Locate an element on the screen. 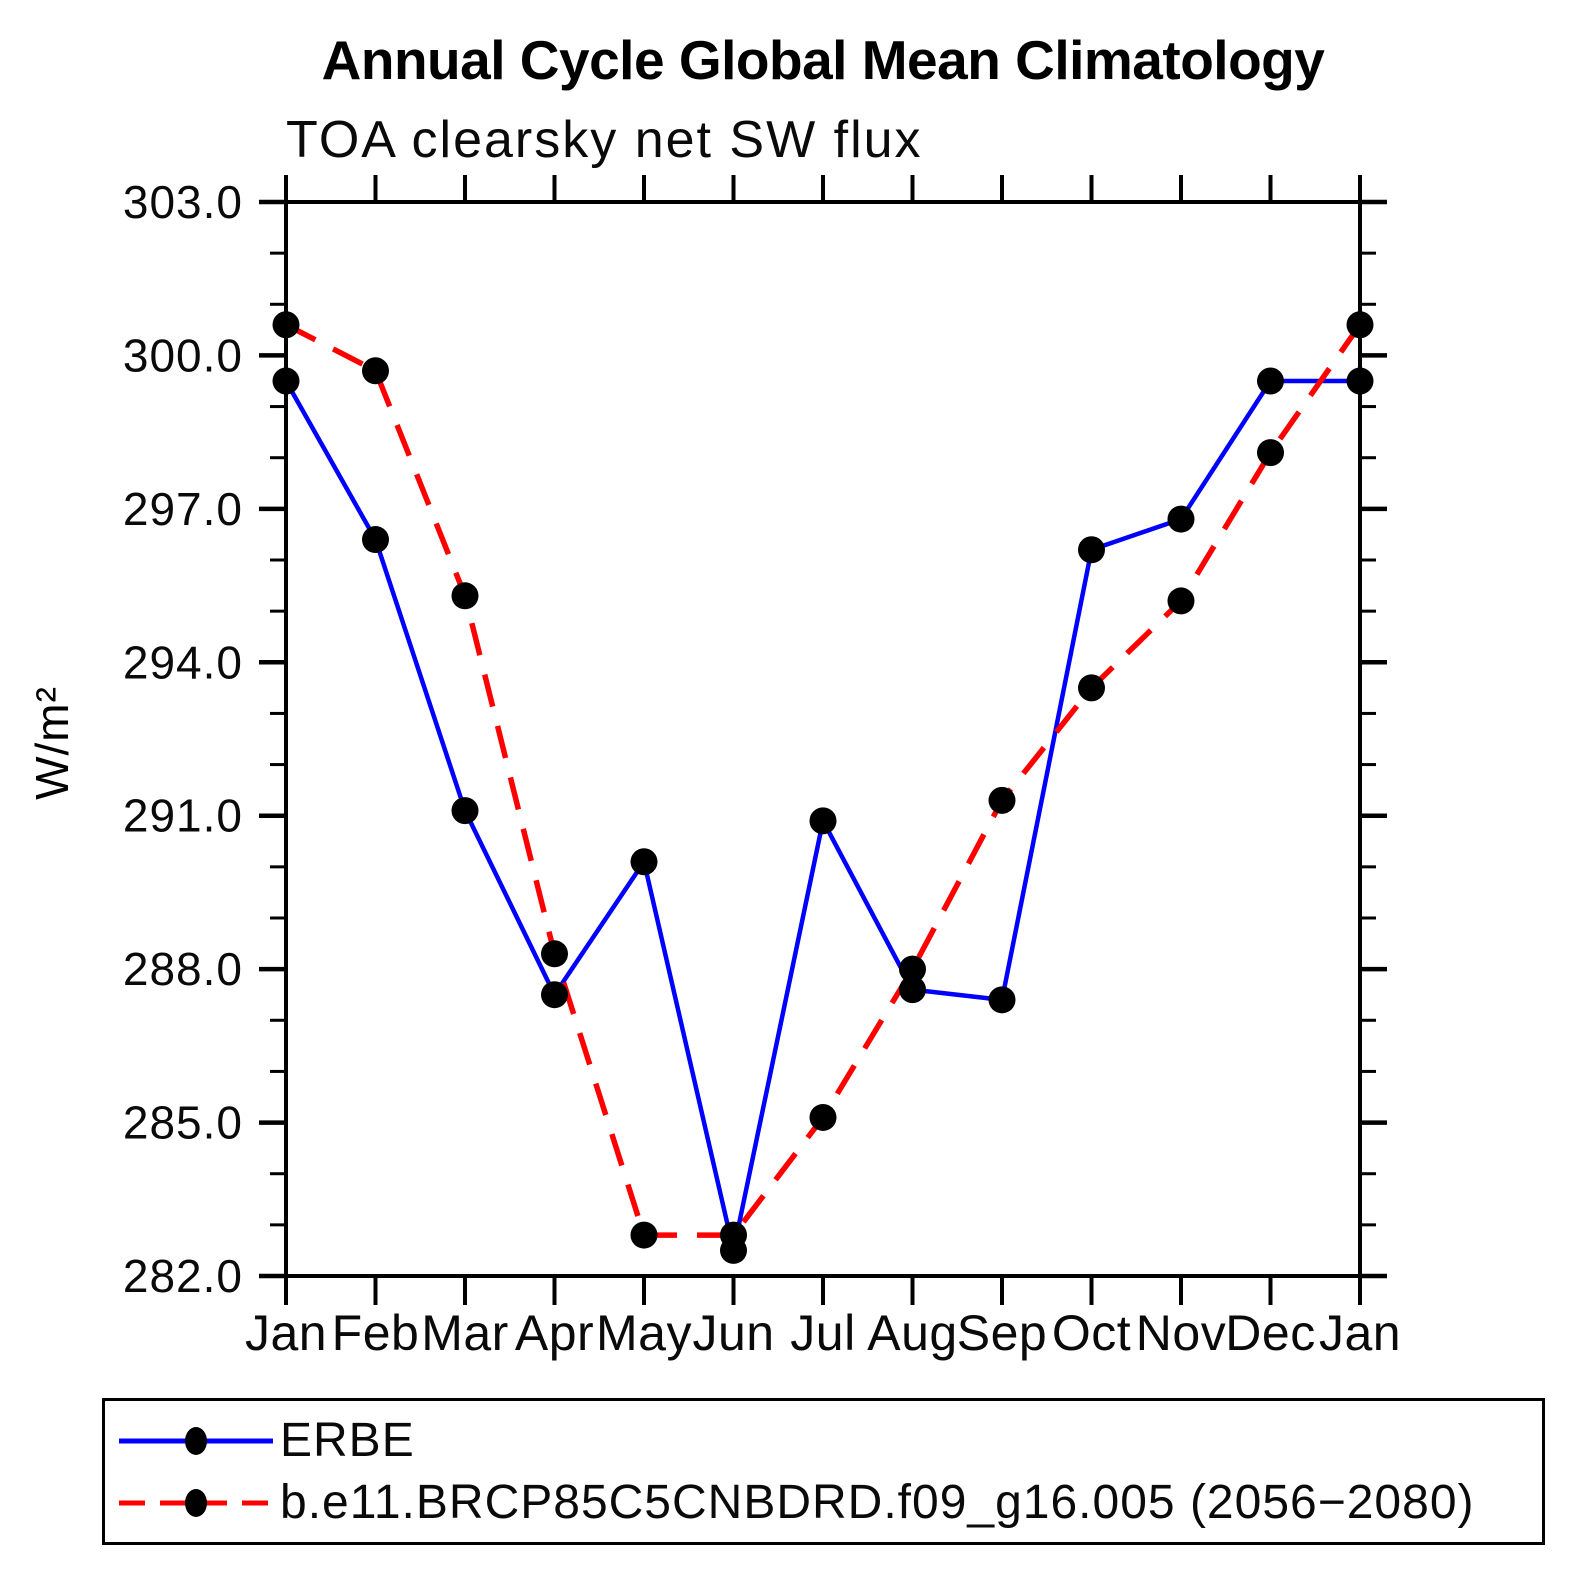 This screenshot has height=1581, width=1581. x-tick-label: Aug is located at coordinates (912, 1333).